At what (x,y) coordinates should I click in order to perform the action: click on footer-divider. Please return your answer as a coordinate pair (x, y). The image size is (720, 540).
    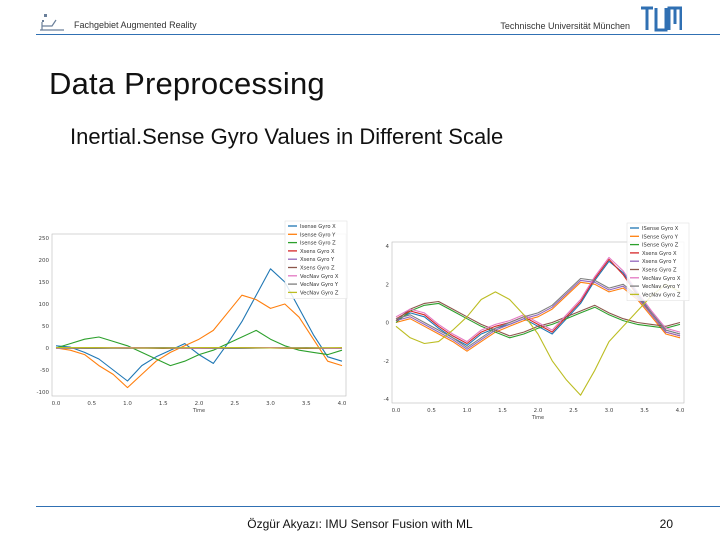
    Looking at the image, I should click on (378, 506).